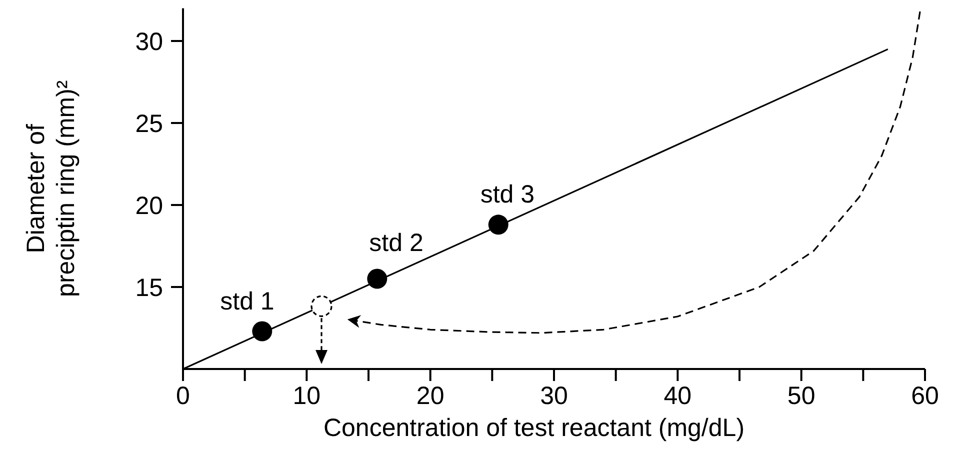 The height and width of the screenshot is (467, 955). I want to click on x-axis-title: Concentration of test reactant (mg/dL), so click(534, 428).